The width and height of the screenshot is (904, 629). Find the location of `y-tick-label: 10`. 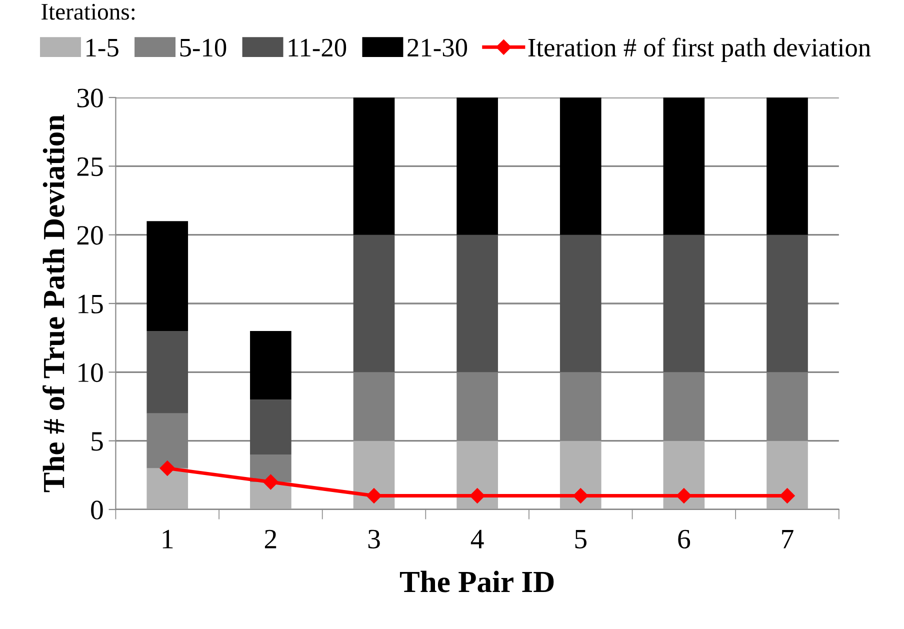

y-tick-label: 10 is located at coordinates (90, 372).